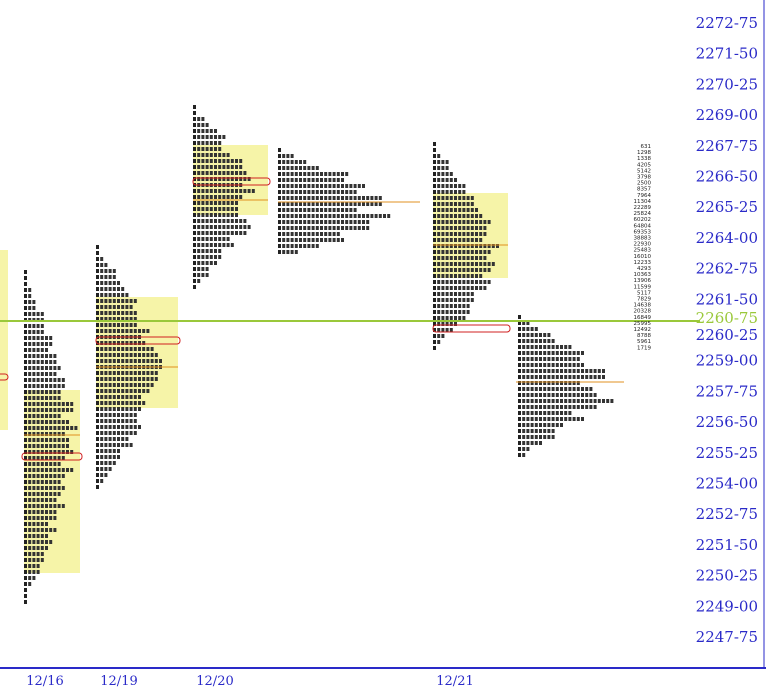 Image resolution: width=766 pixels, height=691 pixels. Describe the element at coordinates (644, 190) in the screenshot. I see `volume-value: 8357` at that location.